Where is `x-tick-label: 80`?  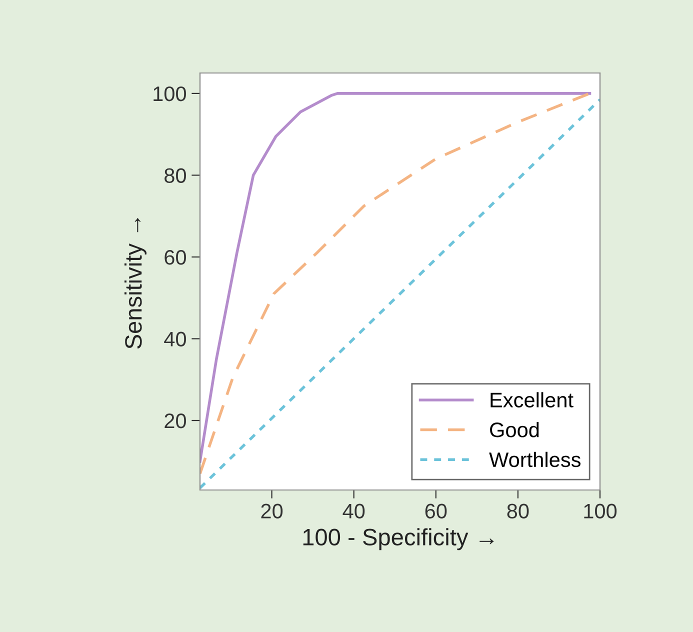 x-tick-label: 80 is located at coordinates (518, 511).